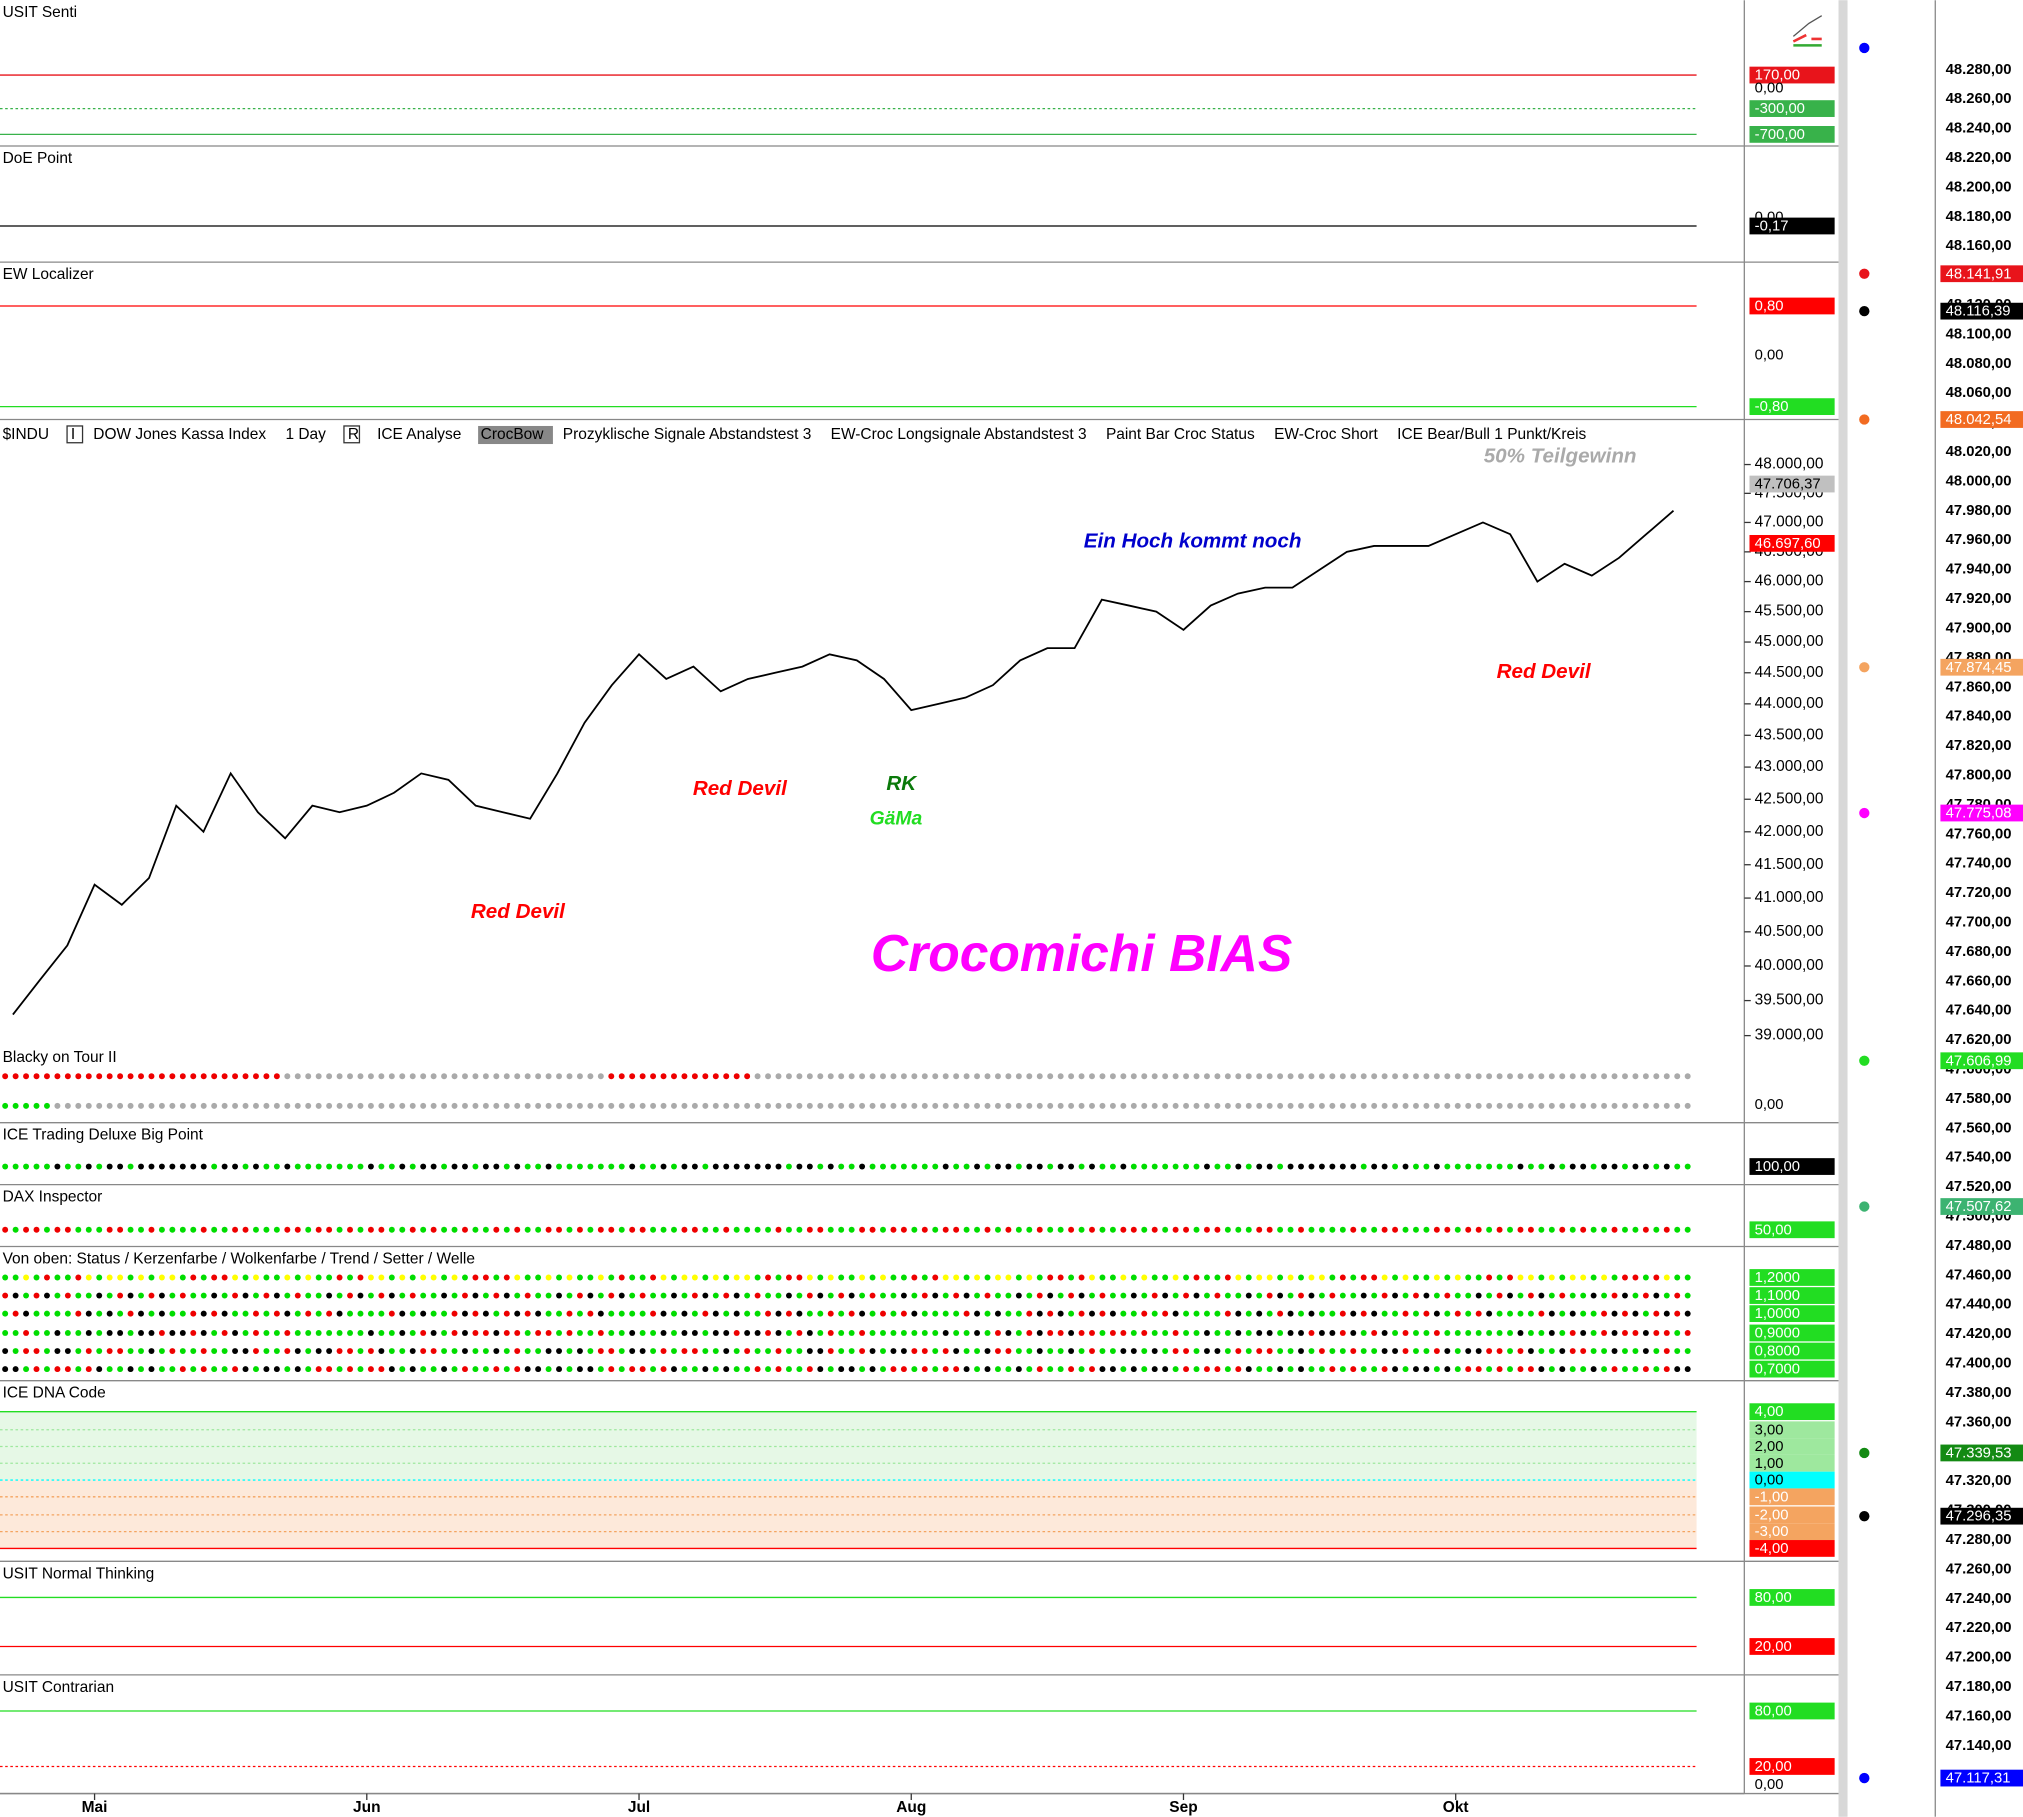 The width and height of the screenshot is (2023, 1817). I want to click on price-scale-label: 47.520,00, so click(1979, 1187).